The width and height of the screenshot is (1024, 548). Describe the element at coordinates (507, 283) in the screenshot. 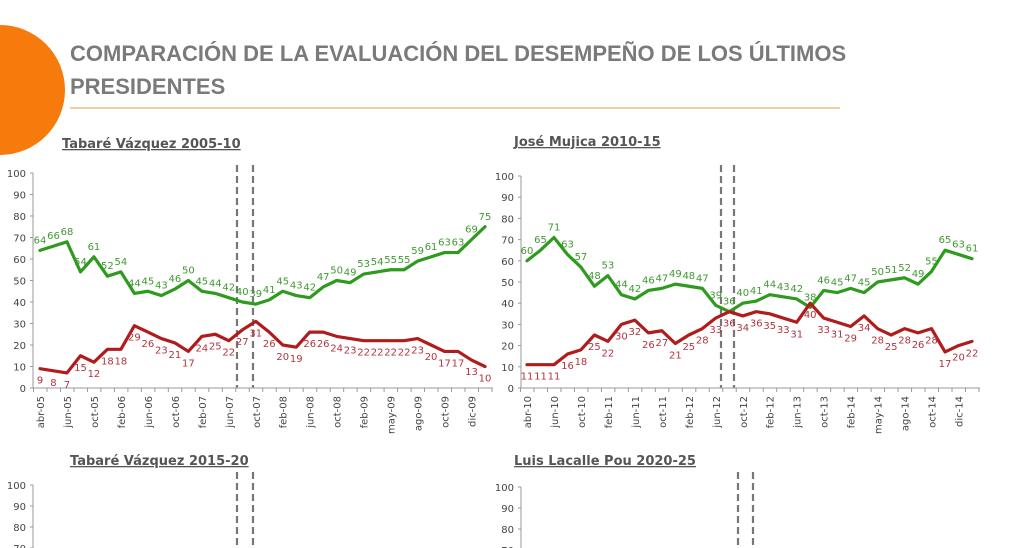

I see `y-tick-label: 50` at that location.